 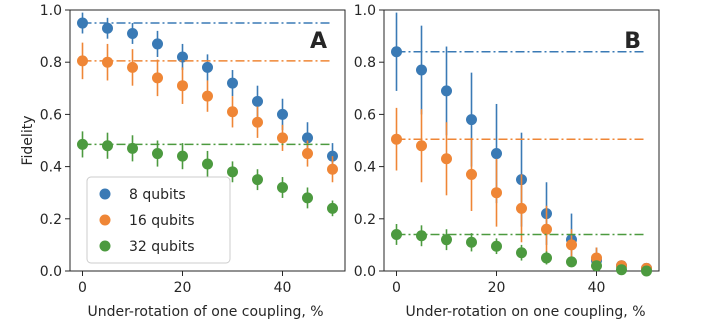 What do you see at coordinates (28, 141) in the screenshot?
I see `y-axis-label: Fidelity` at bounding box center [28, 141].